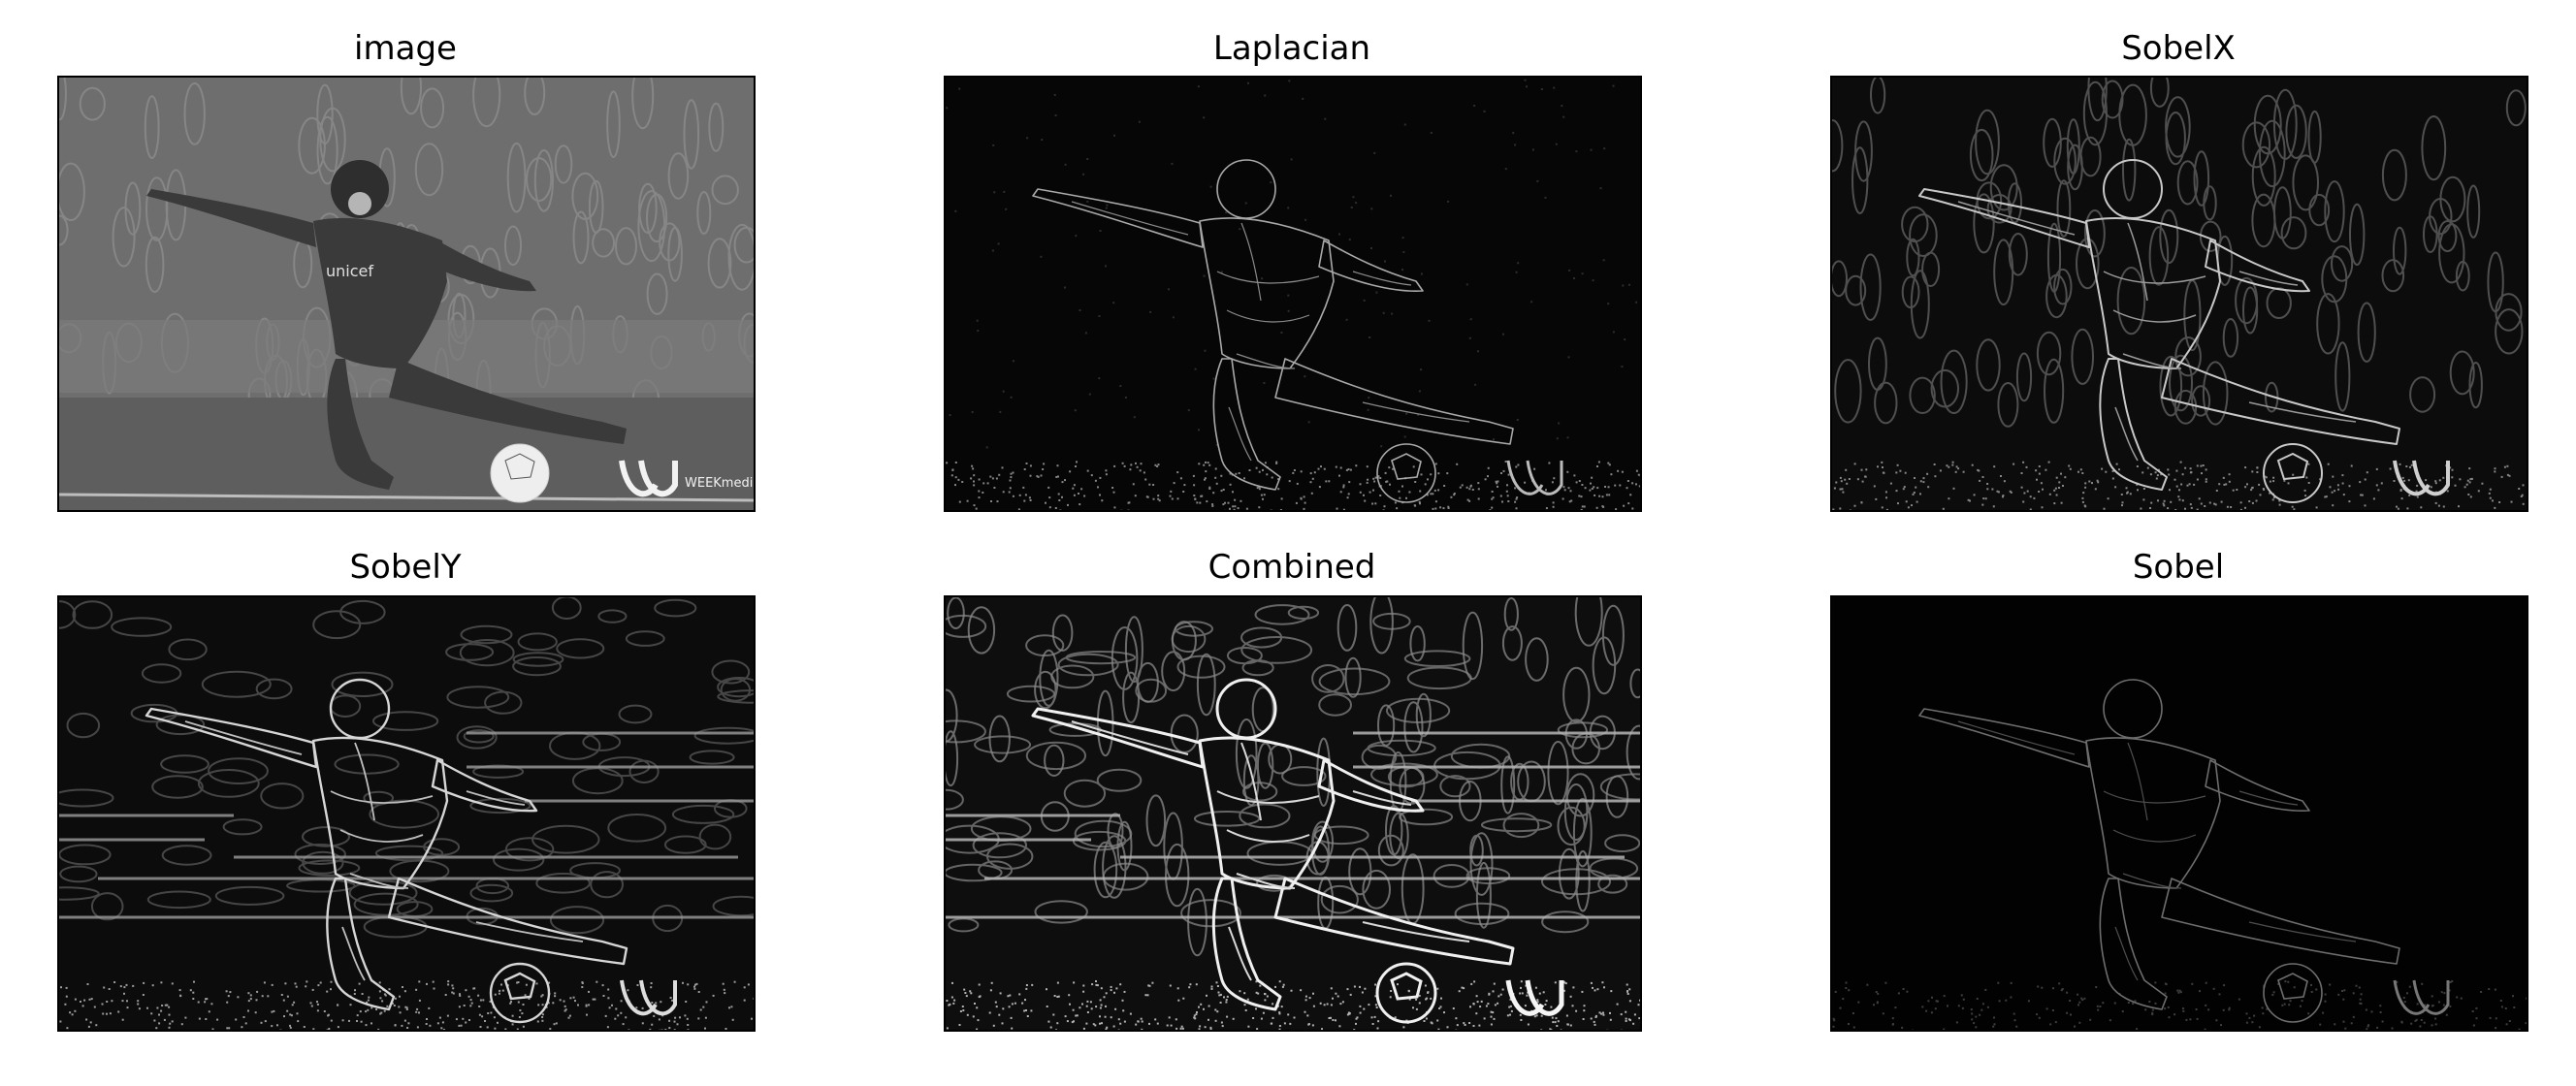 This screenshot has width=2576, height=1086. I want to click on player-torso, so click(1267, 293).